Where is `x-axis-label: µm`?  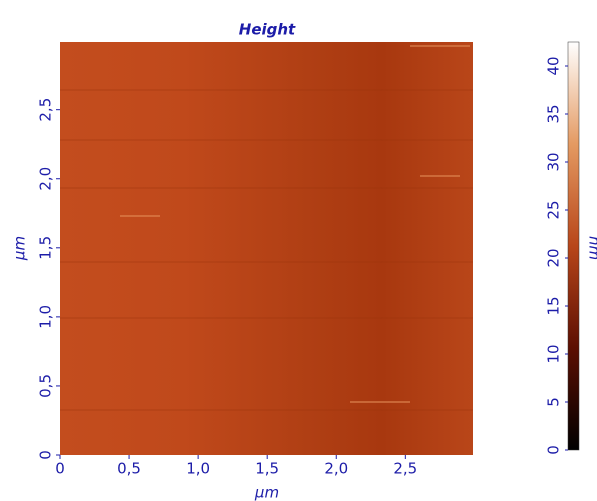
x-axis-label: µm is located at coordinates (266, 492).